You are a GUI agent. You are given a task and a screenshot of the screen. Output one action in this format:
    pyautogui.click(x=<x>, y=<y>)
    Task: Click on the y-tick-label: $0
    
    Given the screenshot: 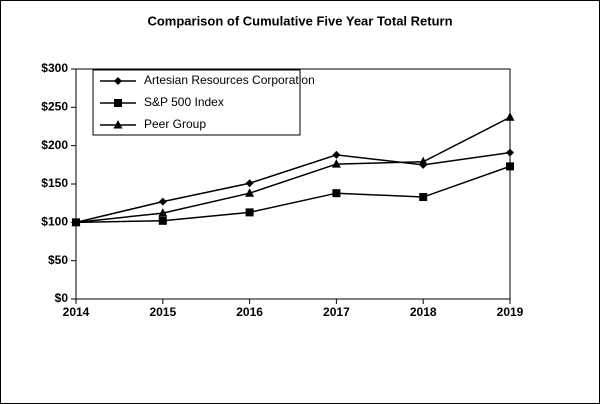 What is the action you would take?
    pyautogui.click(x=62, y=298)
    